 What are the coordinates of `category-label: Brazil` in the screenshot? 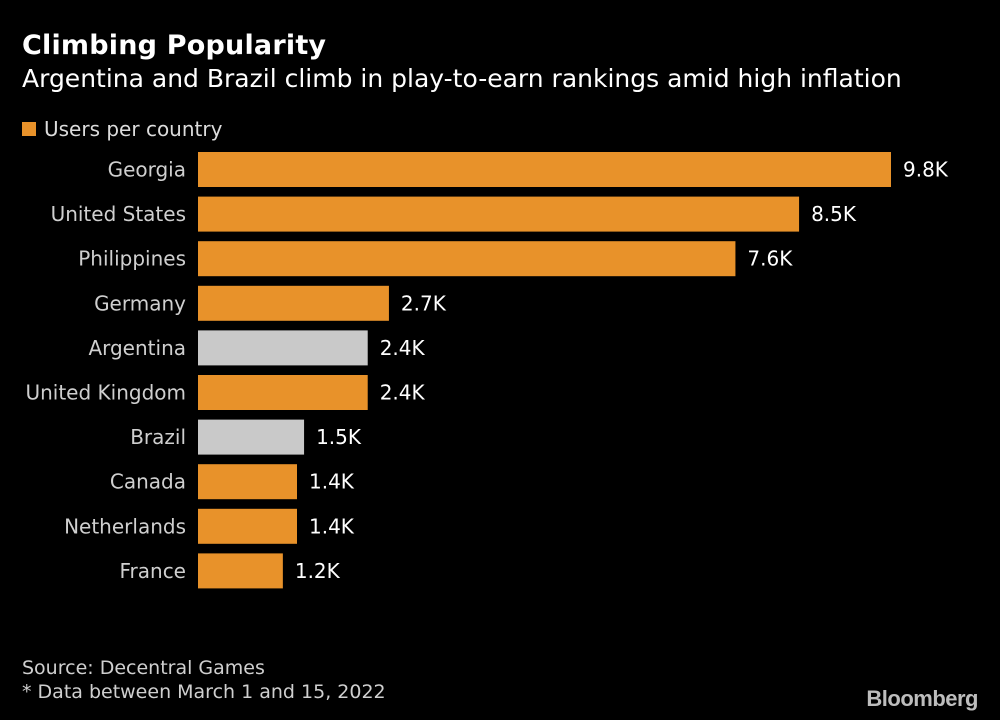 It's located at (158, 437).